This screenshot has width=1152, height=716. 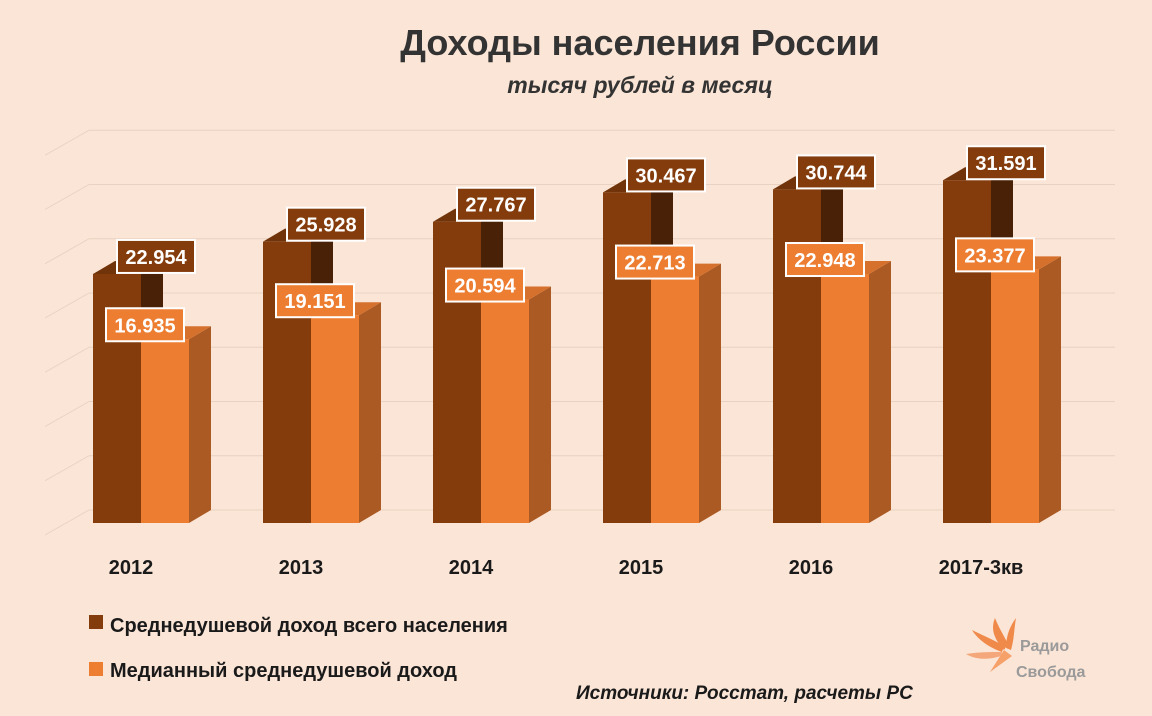 I want to click on data-label-text: 20.594, so click(x=485, y=287).